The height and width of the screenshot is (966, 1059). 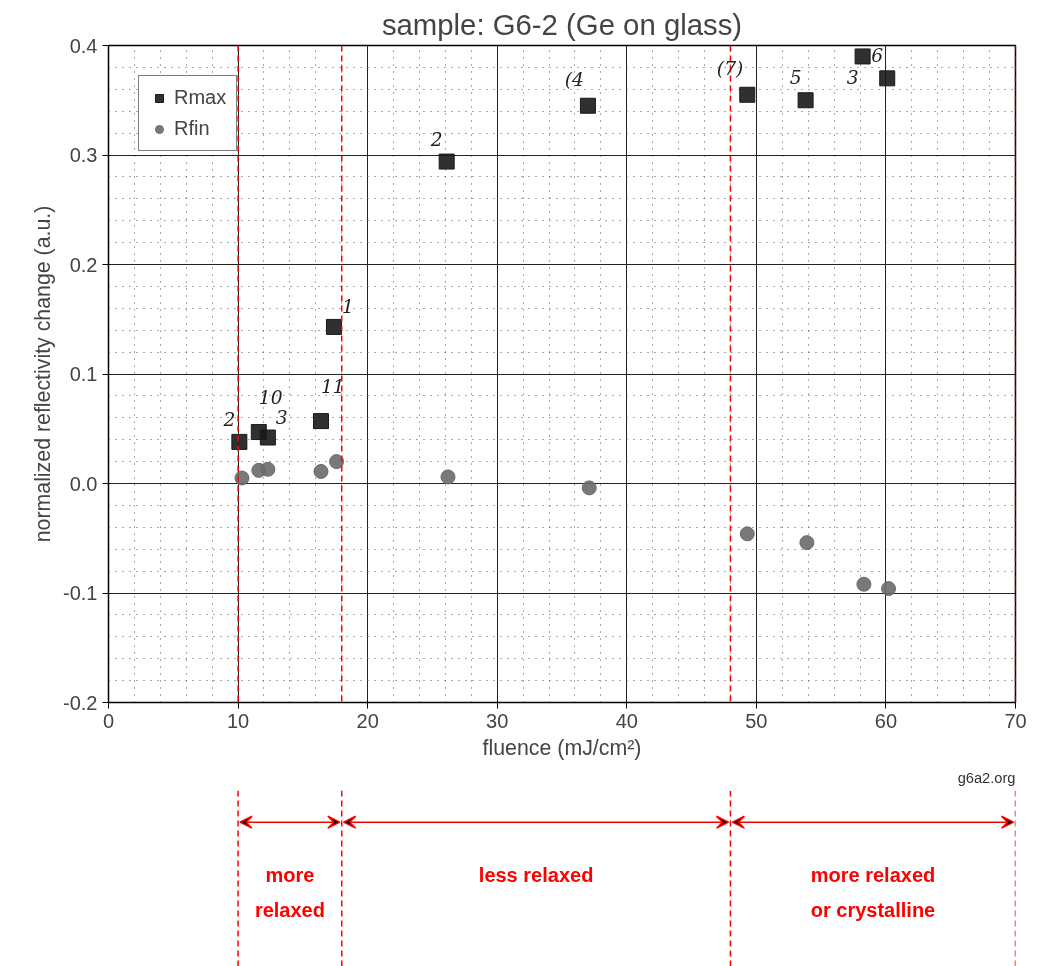 What do you see at coordinates (238, 720) in the screenshot?
I see `x-tick-label: 10` at bounding box center [238, 720].